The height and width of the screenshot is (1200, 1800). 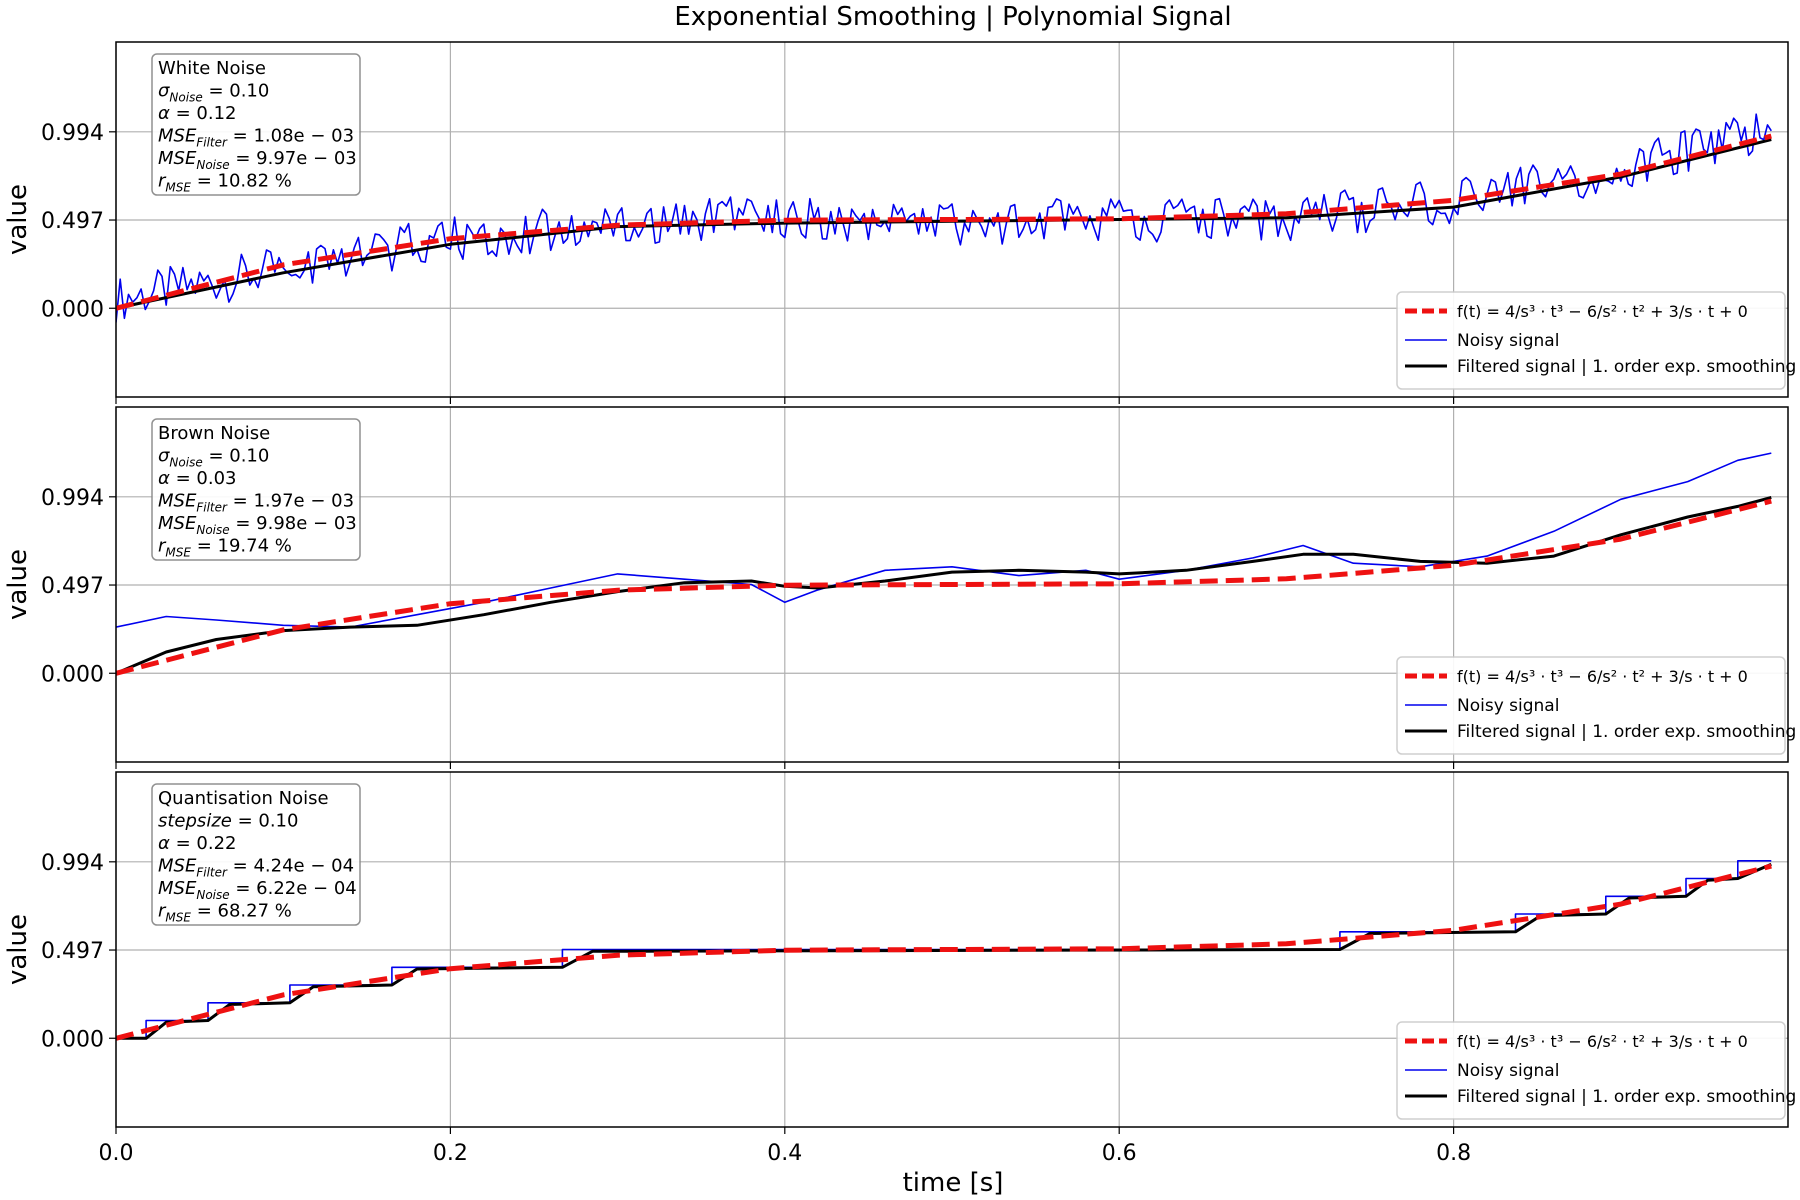 What do you see at coordinates (197, 478) in the screenshot?
I see `info-alpha: α = 0.03` at bounding box center [197, 478].